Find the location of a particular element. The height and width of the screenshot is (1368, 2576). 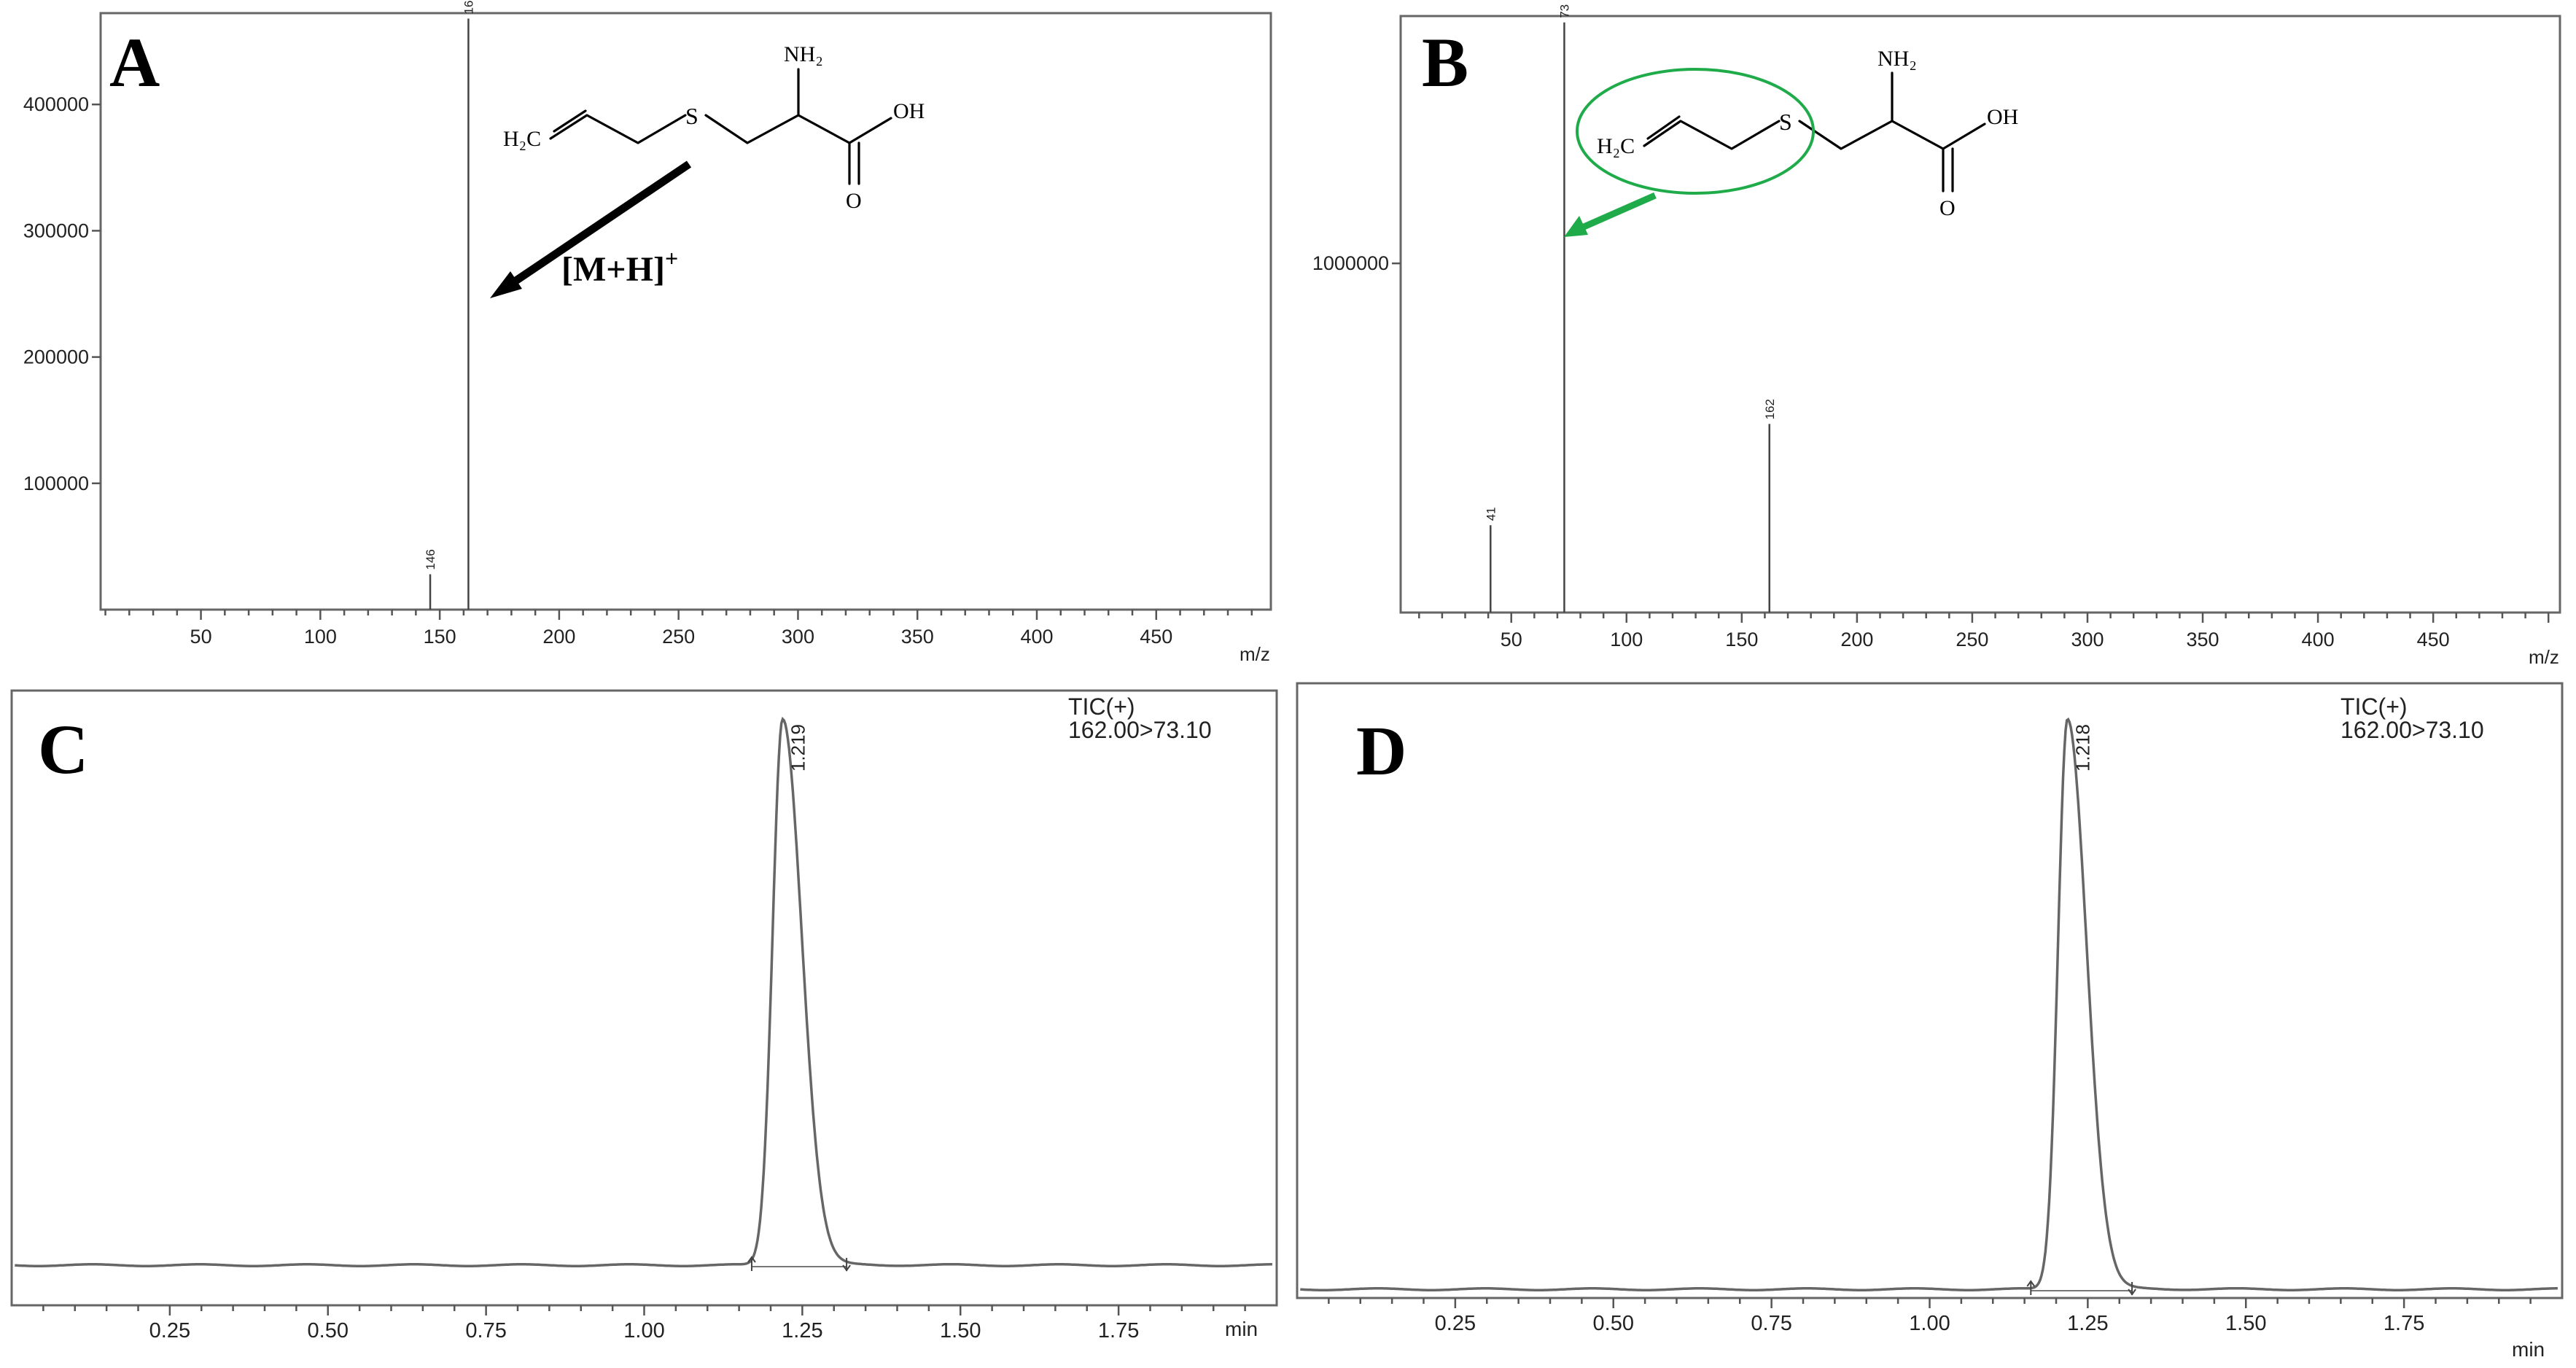

peak-label: 146 is located at coordinates (430, 559).